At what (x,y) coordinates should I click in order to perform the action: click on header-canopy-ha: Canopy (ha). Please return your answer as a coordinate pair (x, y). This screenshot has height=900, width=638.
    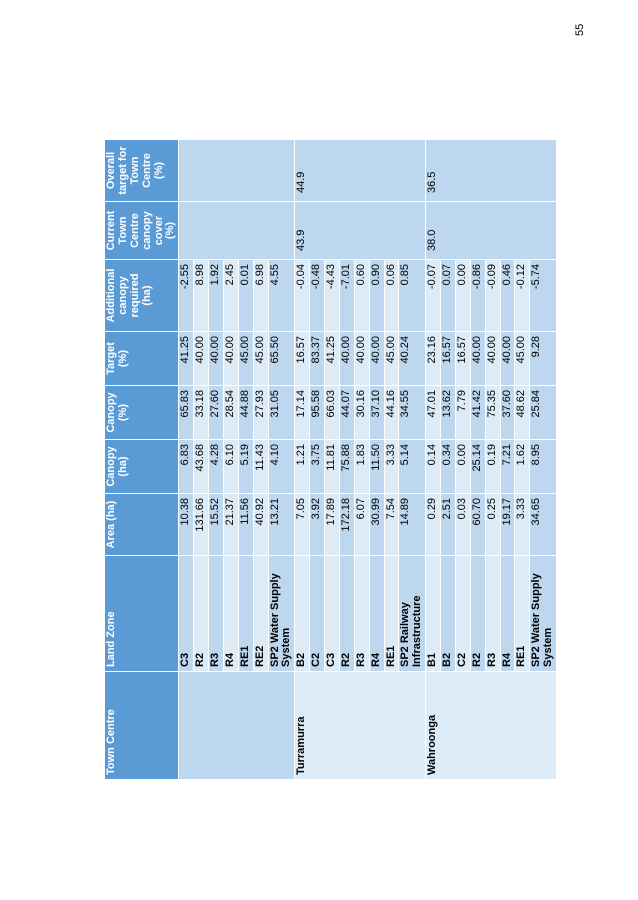
    Looking at the image, I should click on (141, 466).